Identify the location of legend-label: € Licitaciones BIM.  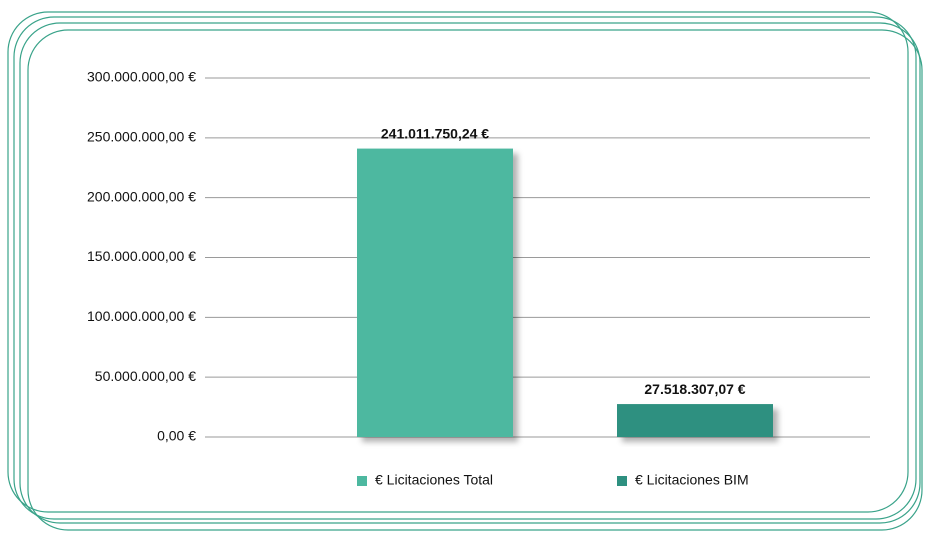
(692, 480).